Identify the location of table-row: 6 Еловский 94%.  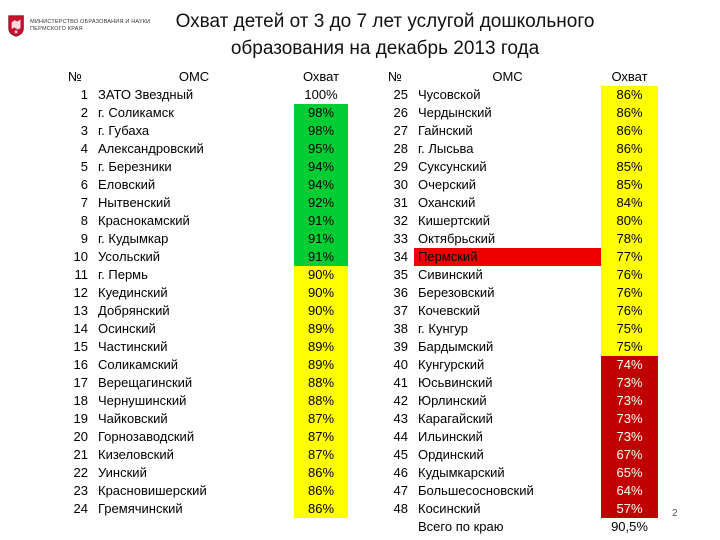
(202, 185).